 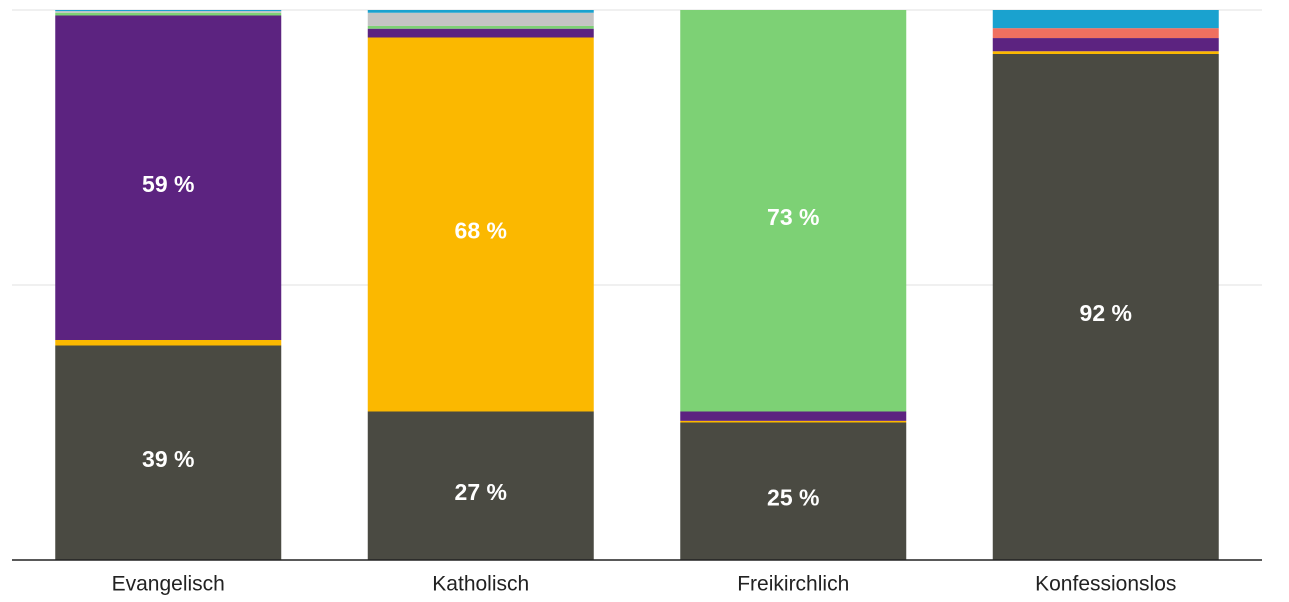 What do you see at coordinates (1105, 584) in the screenshot?
I see `x-tick-label: Konfessionslos` at bounding box center [1105, 584].